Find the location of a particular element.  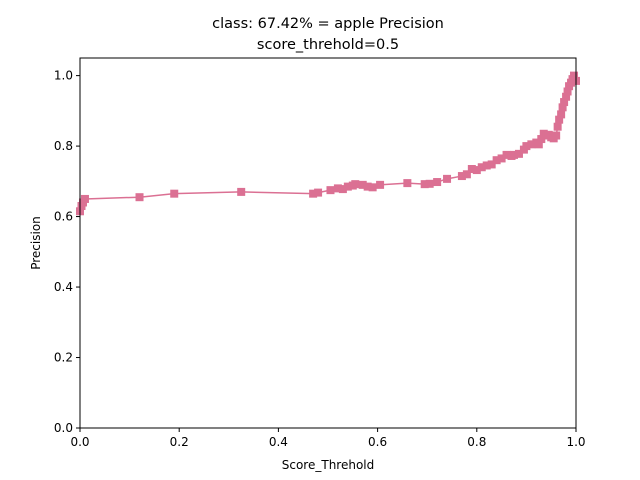

y-tick-label: 0.8 is located at coordinates (63, 146).